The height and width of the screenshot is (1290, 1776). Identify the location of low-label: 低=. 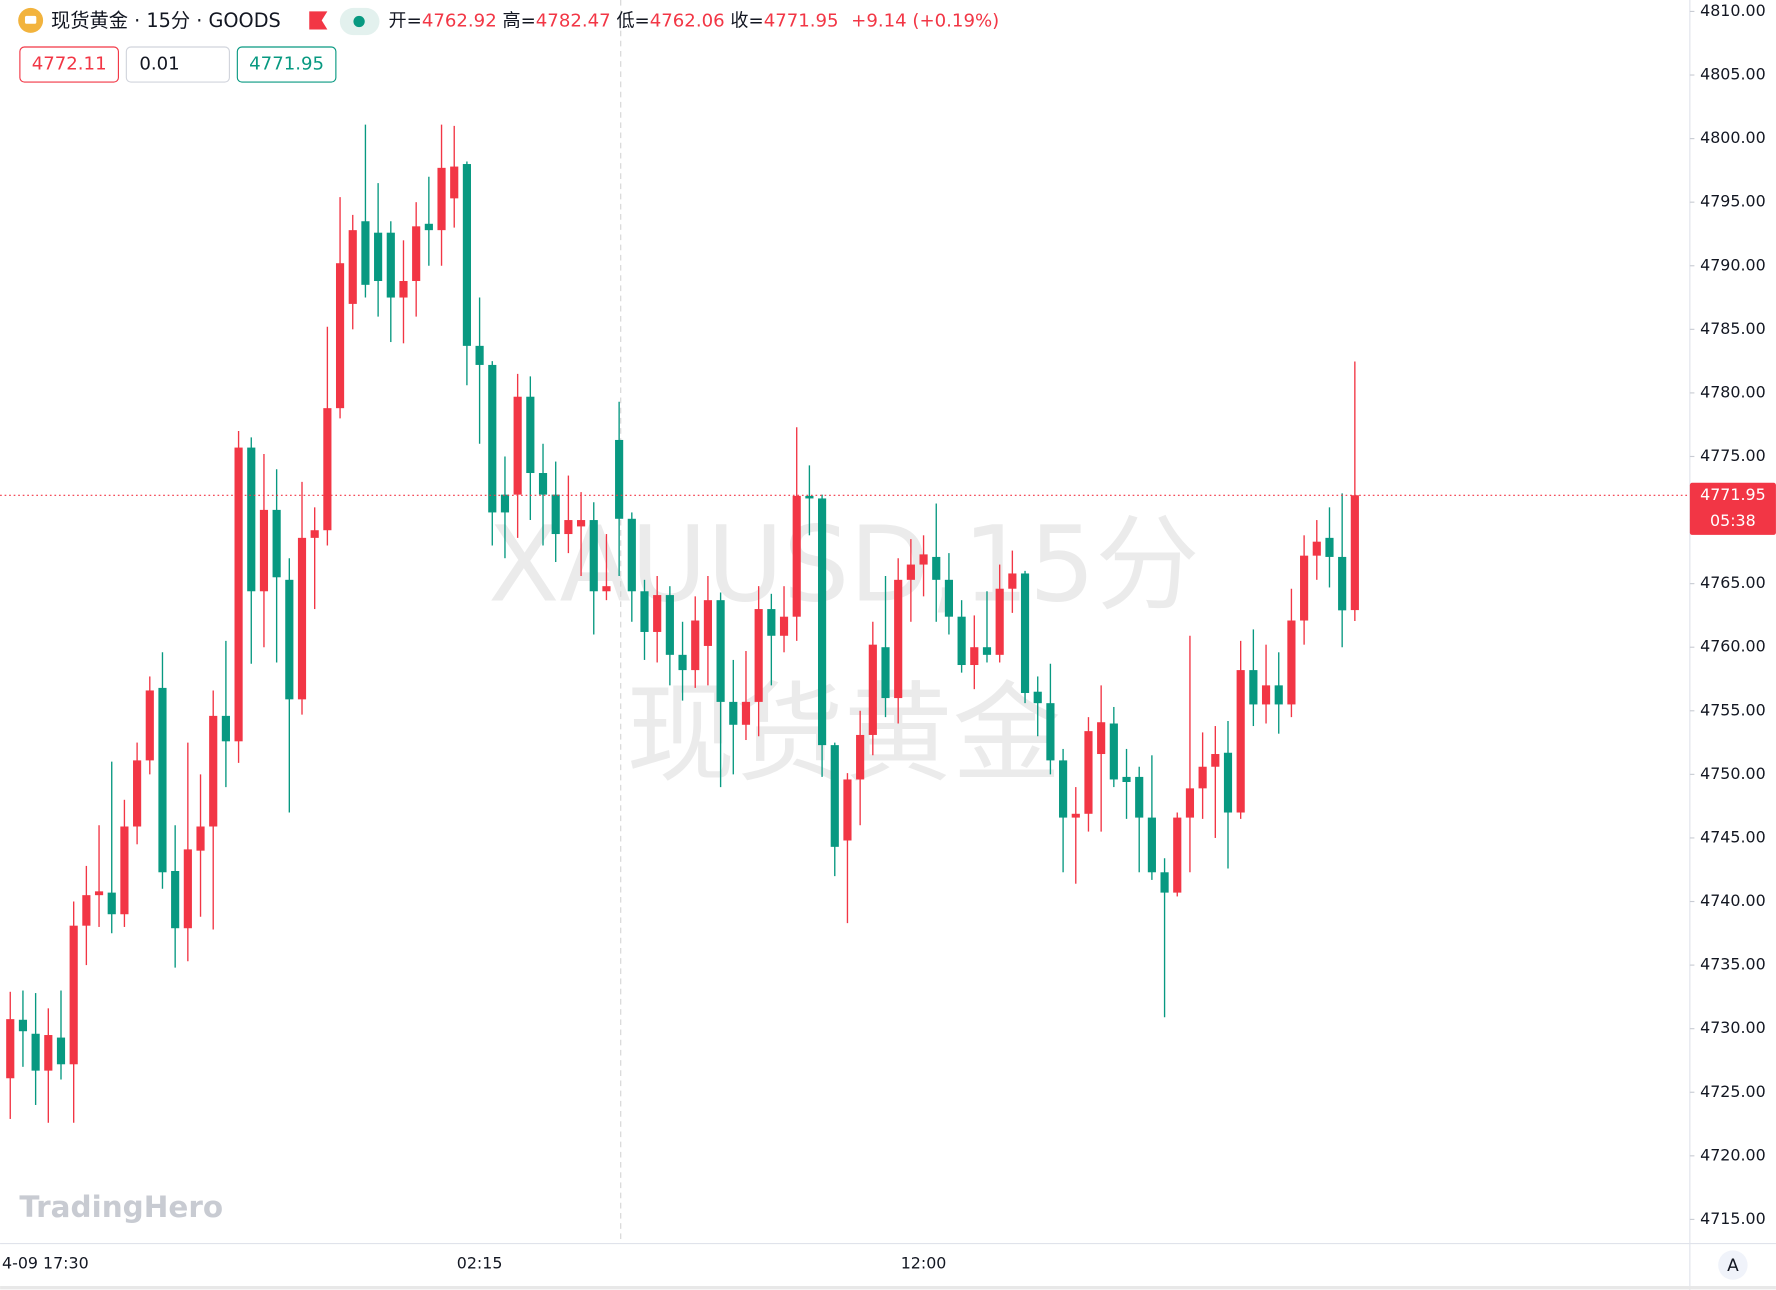
(632, 21).